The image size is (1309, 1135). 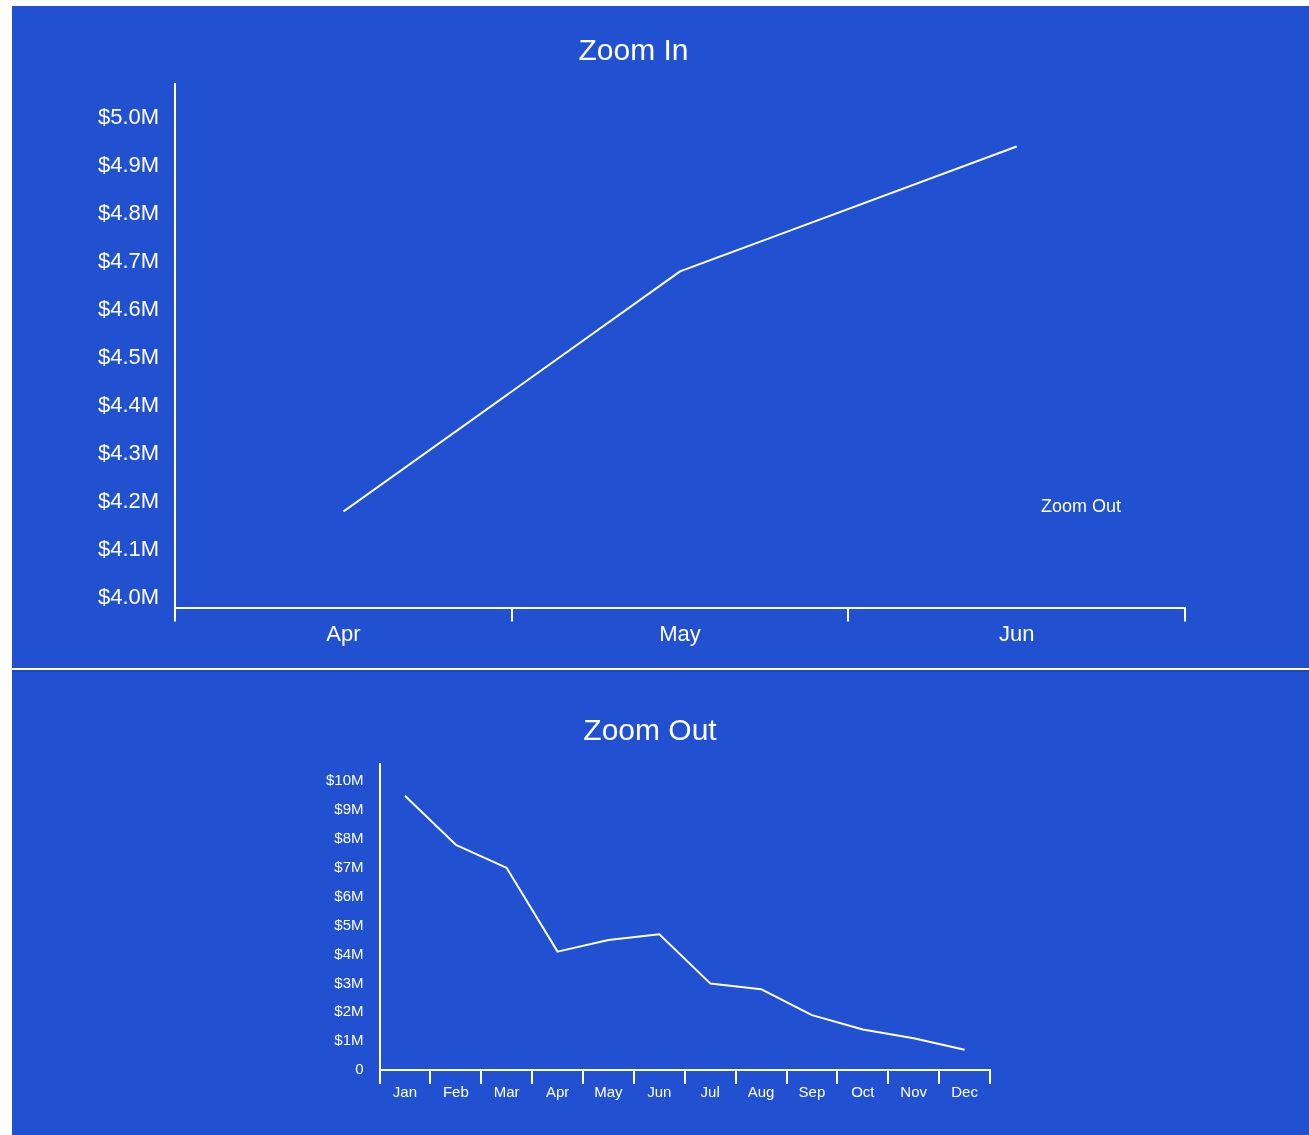 I want to click on x-tick-label: Mar, so click(x=506, y=1092).